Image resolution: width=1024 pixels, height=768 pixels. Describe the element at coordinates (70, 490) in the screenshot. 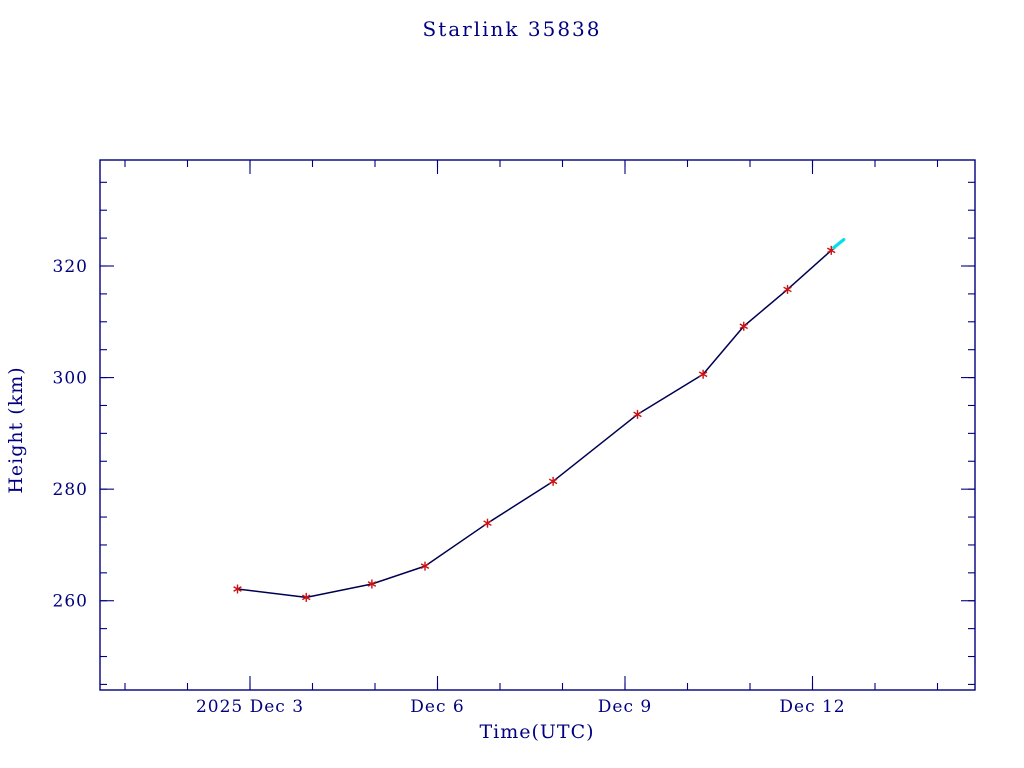

I see `y-tick-label: 280` at that location.